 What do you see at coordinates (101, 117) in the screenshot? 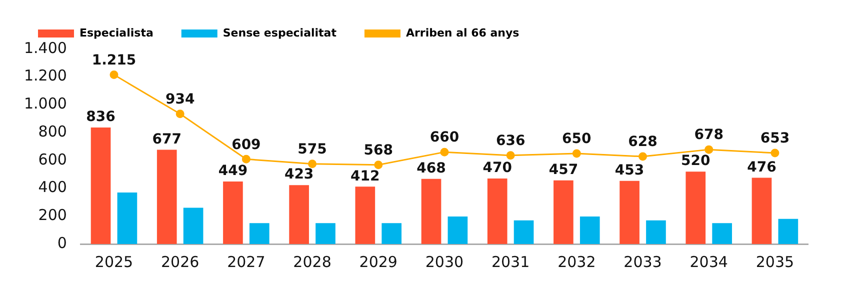
I see `data-label: 836` at bounding box center [101, 117].